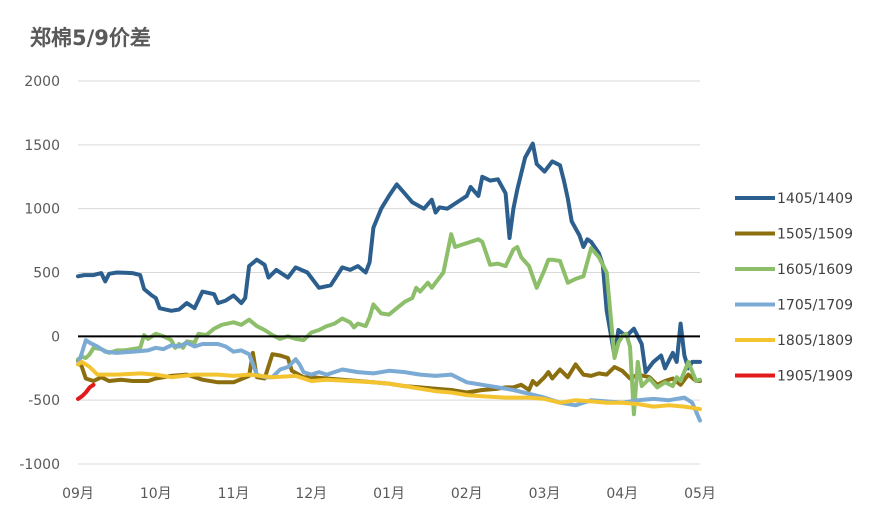 Image resolution: width=883 pixels, height=515 pixels. Describe the element at coordinates (90, 38) in the screenshot. I see `chart-title: 郑棉5/9价差` at that location.